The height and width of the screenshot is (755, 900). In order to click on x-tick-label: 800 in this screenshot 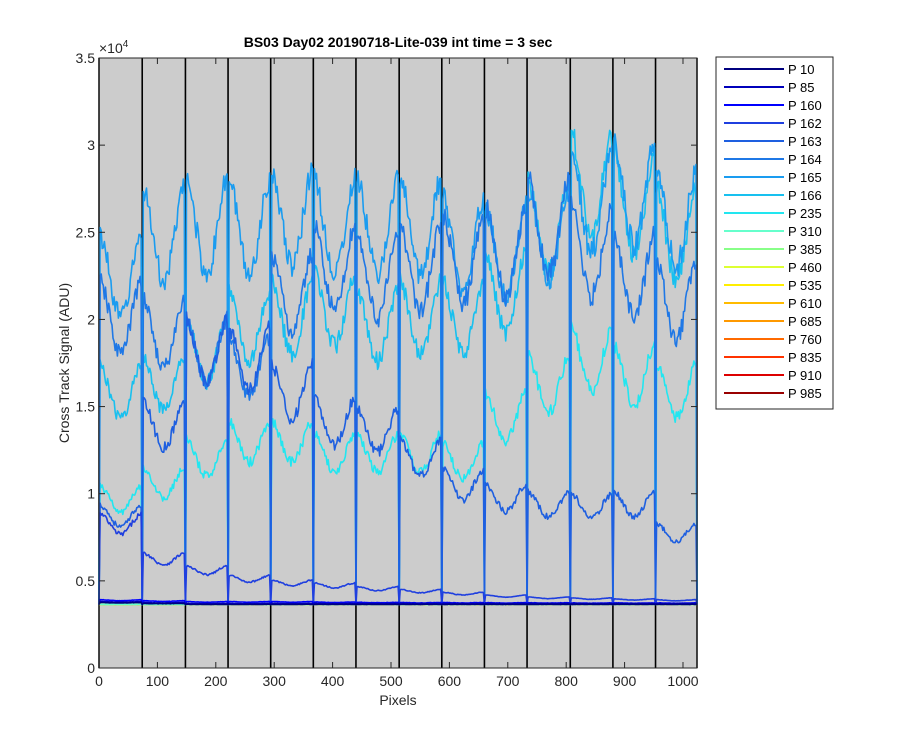, I will do `click(567, 681)`.